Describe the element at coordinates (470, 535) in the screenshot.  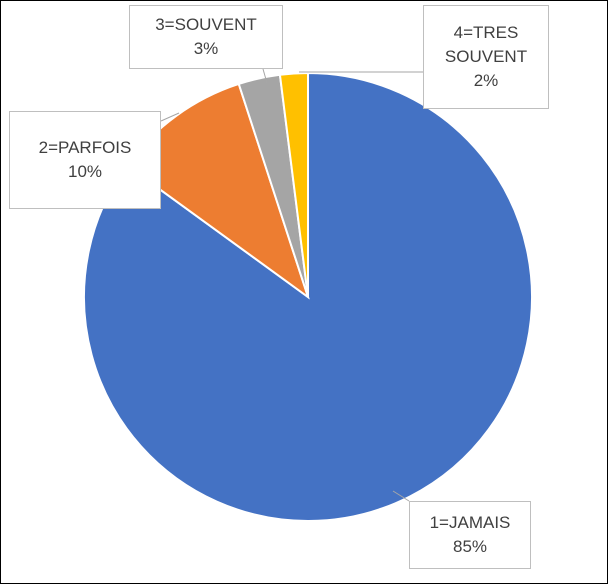
I see `data-label: 1=JAMAIS 85%` at that location.